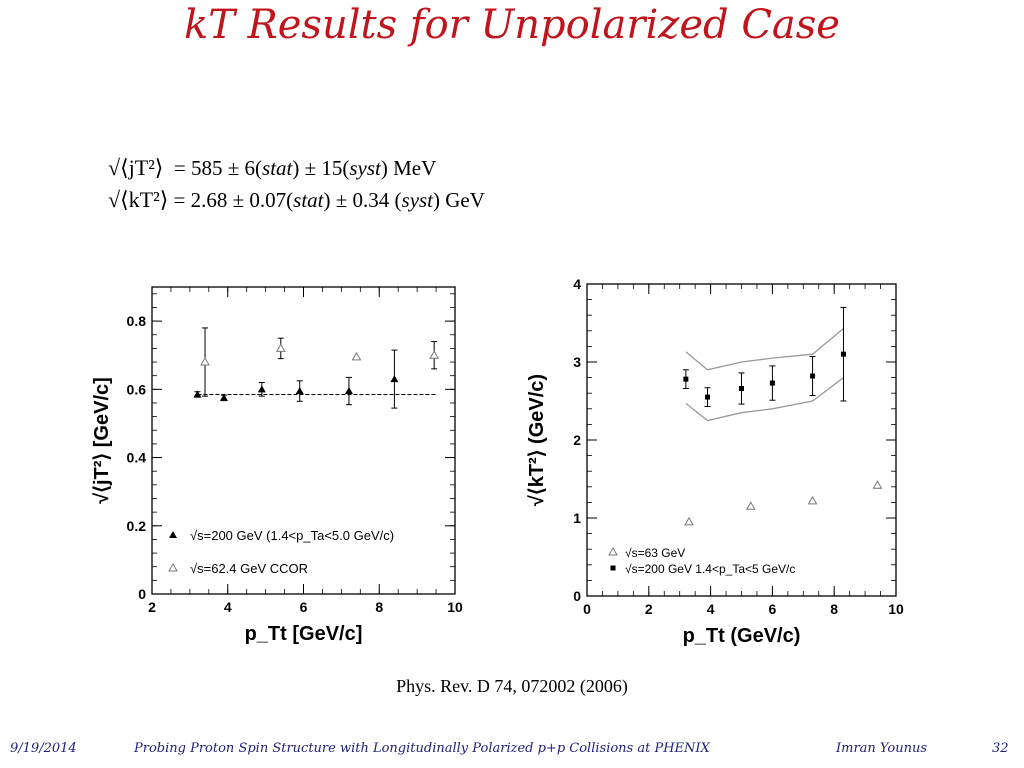 The height and width of the screenshot is (768, 1024). Describe the element at coordinates (277, 168) in the screenshot. I see `formula-jt-stat: stat` at that location.